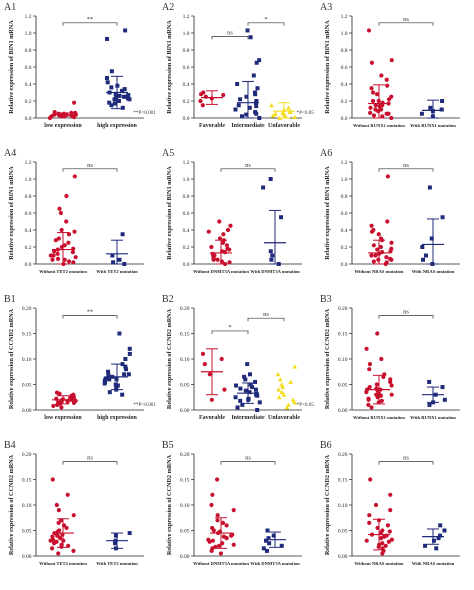 This screenshot has height=590, width=474. What do you see at coordinates (28, 17) in the screenshot?
I see `y-tick-label: 1.2` at bounding box center [28, 17].